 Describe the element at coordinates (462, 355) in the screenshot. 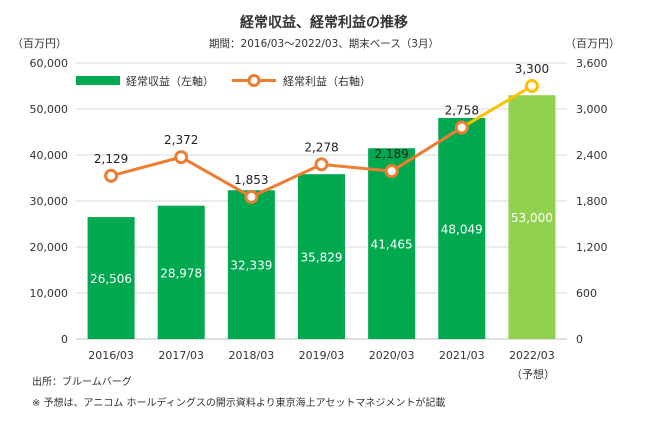

I see `x-tick-label: 2021/03` at that location.